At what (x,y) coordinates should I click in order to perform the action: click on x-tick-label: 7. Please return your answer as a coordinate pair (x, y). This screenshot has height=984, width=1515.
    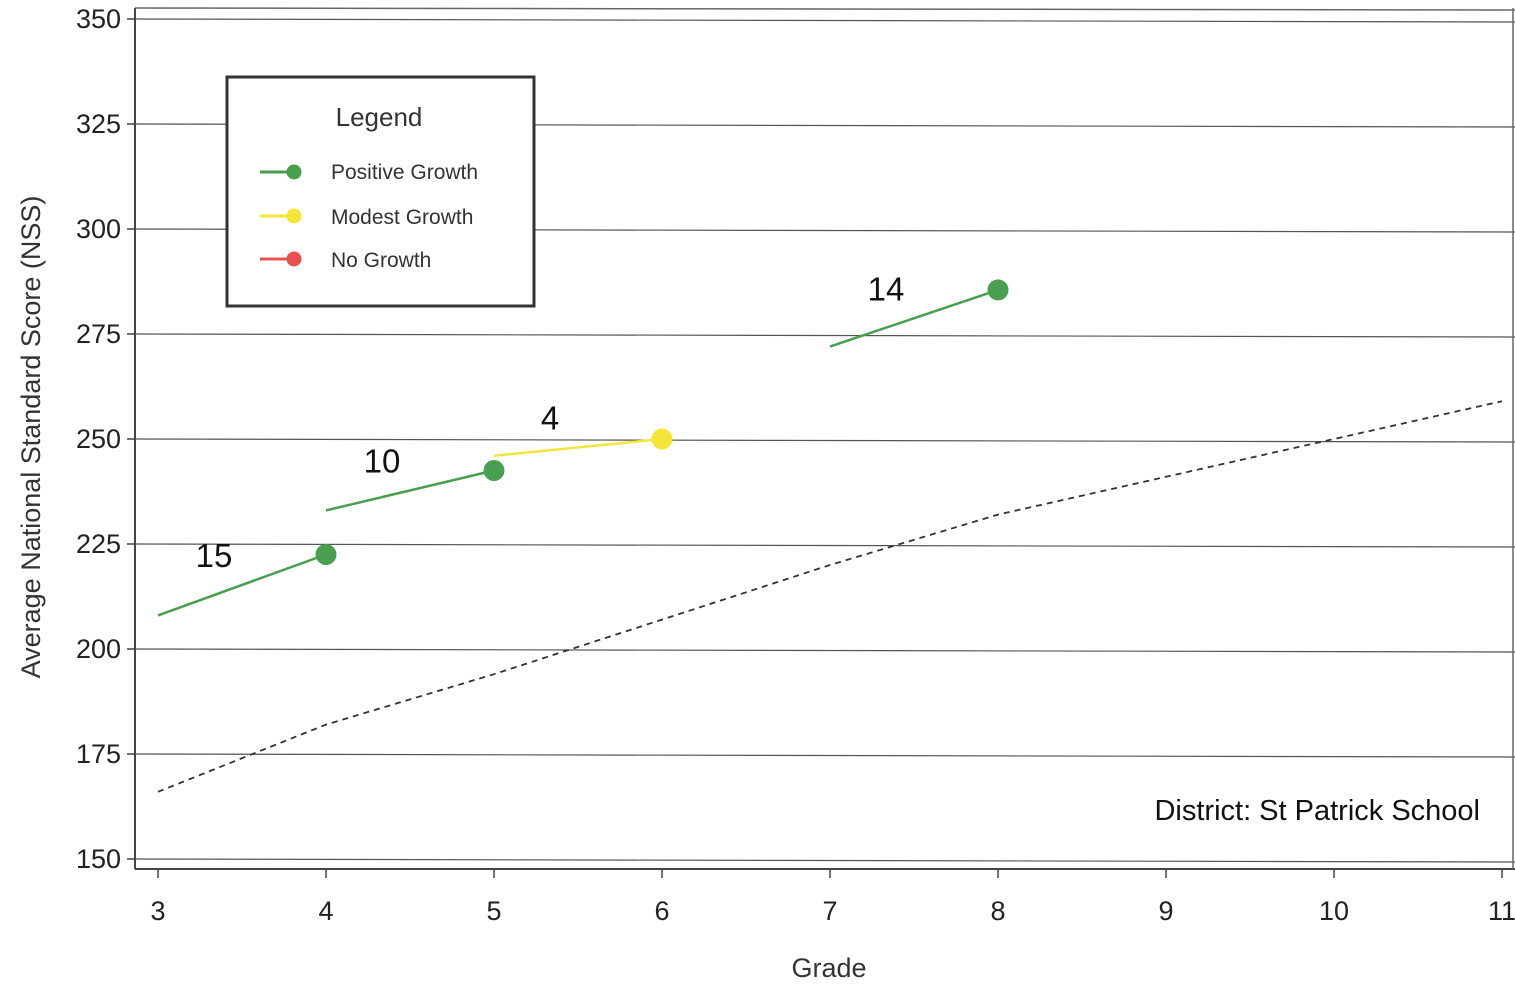
    Looking at the image, I should click on (829, 911).